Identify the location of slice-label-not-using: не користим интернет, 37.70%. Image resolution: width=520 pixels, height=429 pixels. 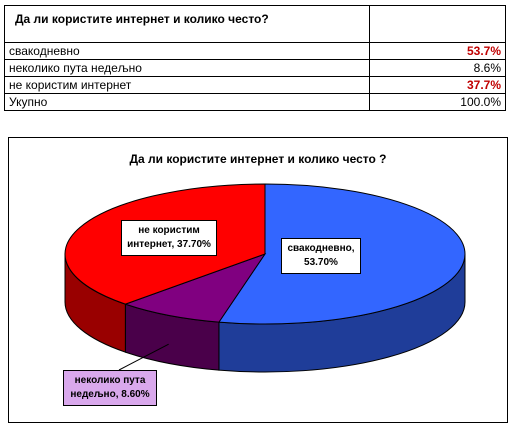
(169, 238).